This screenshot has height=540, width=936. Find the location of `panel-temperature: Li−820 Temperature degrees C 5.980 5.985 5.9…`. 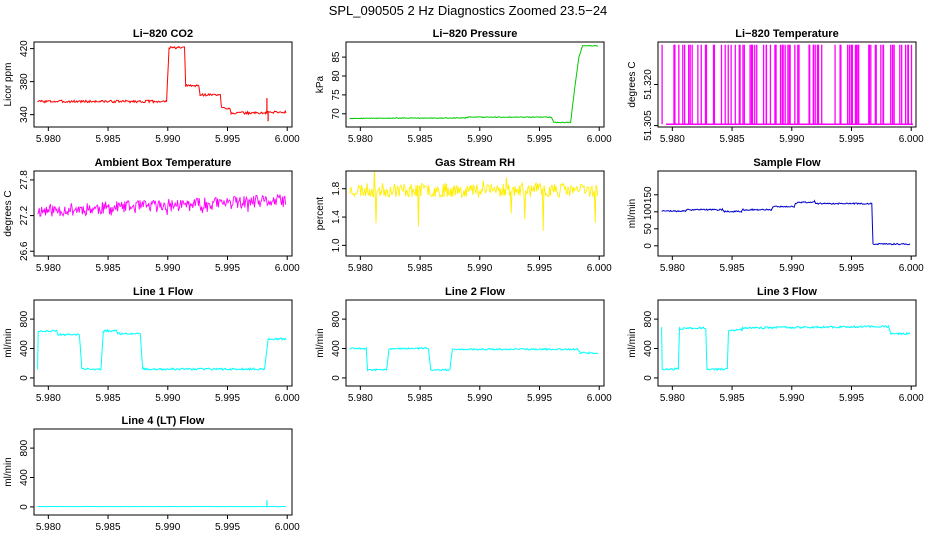

panel-temperature: Li−820 Temperature degrees C 5.980 5.985 5.9… is located at coordinates (775, 86).